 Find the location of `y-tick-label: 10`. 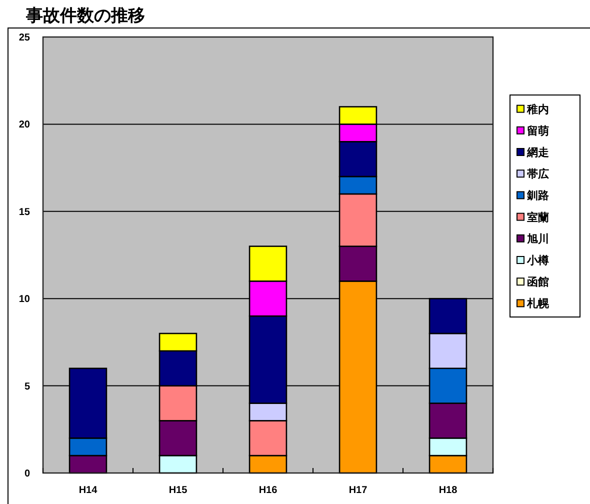

y-tick-label: 10 is located at coordinates (24, 300).